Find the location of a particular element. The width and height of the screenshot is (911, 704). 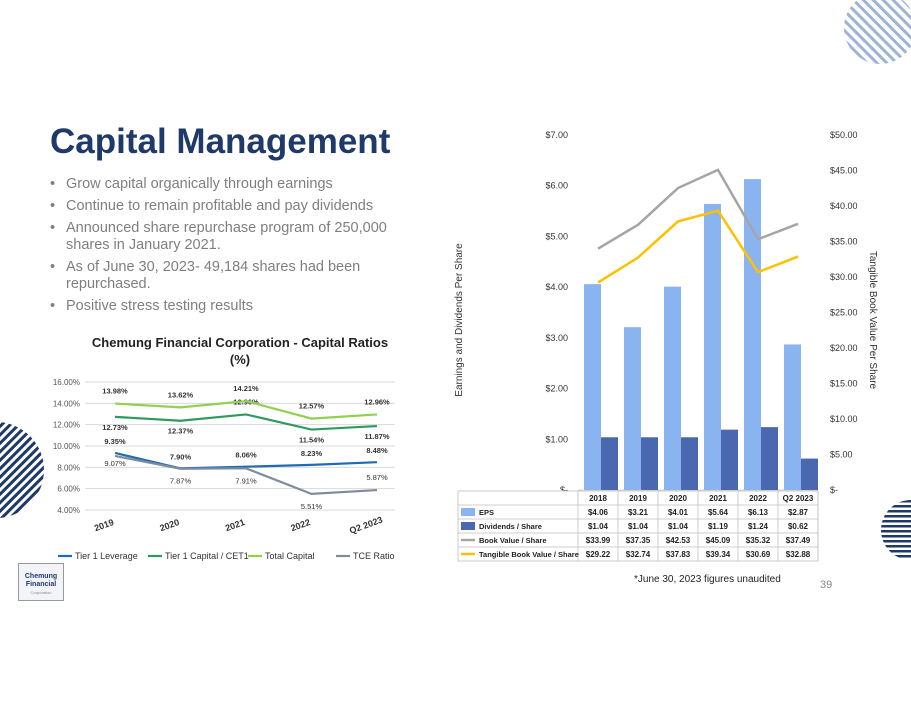

data-label: 12.57% is located at coordinates (312, 406).